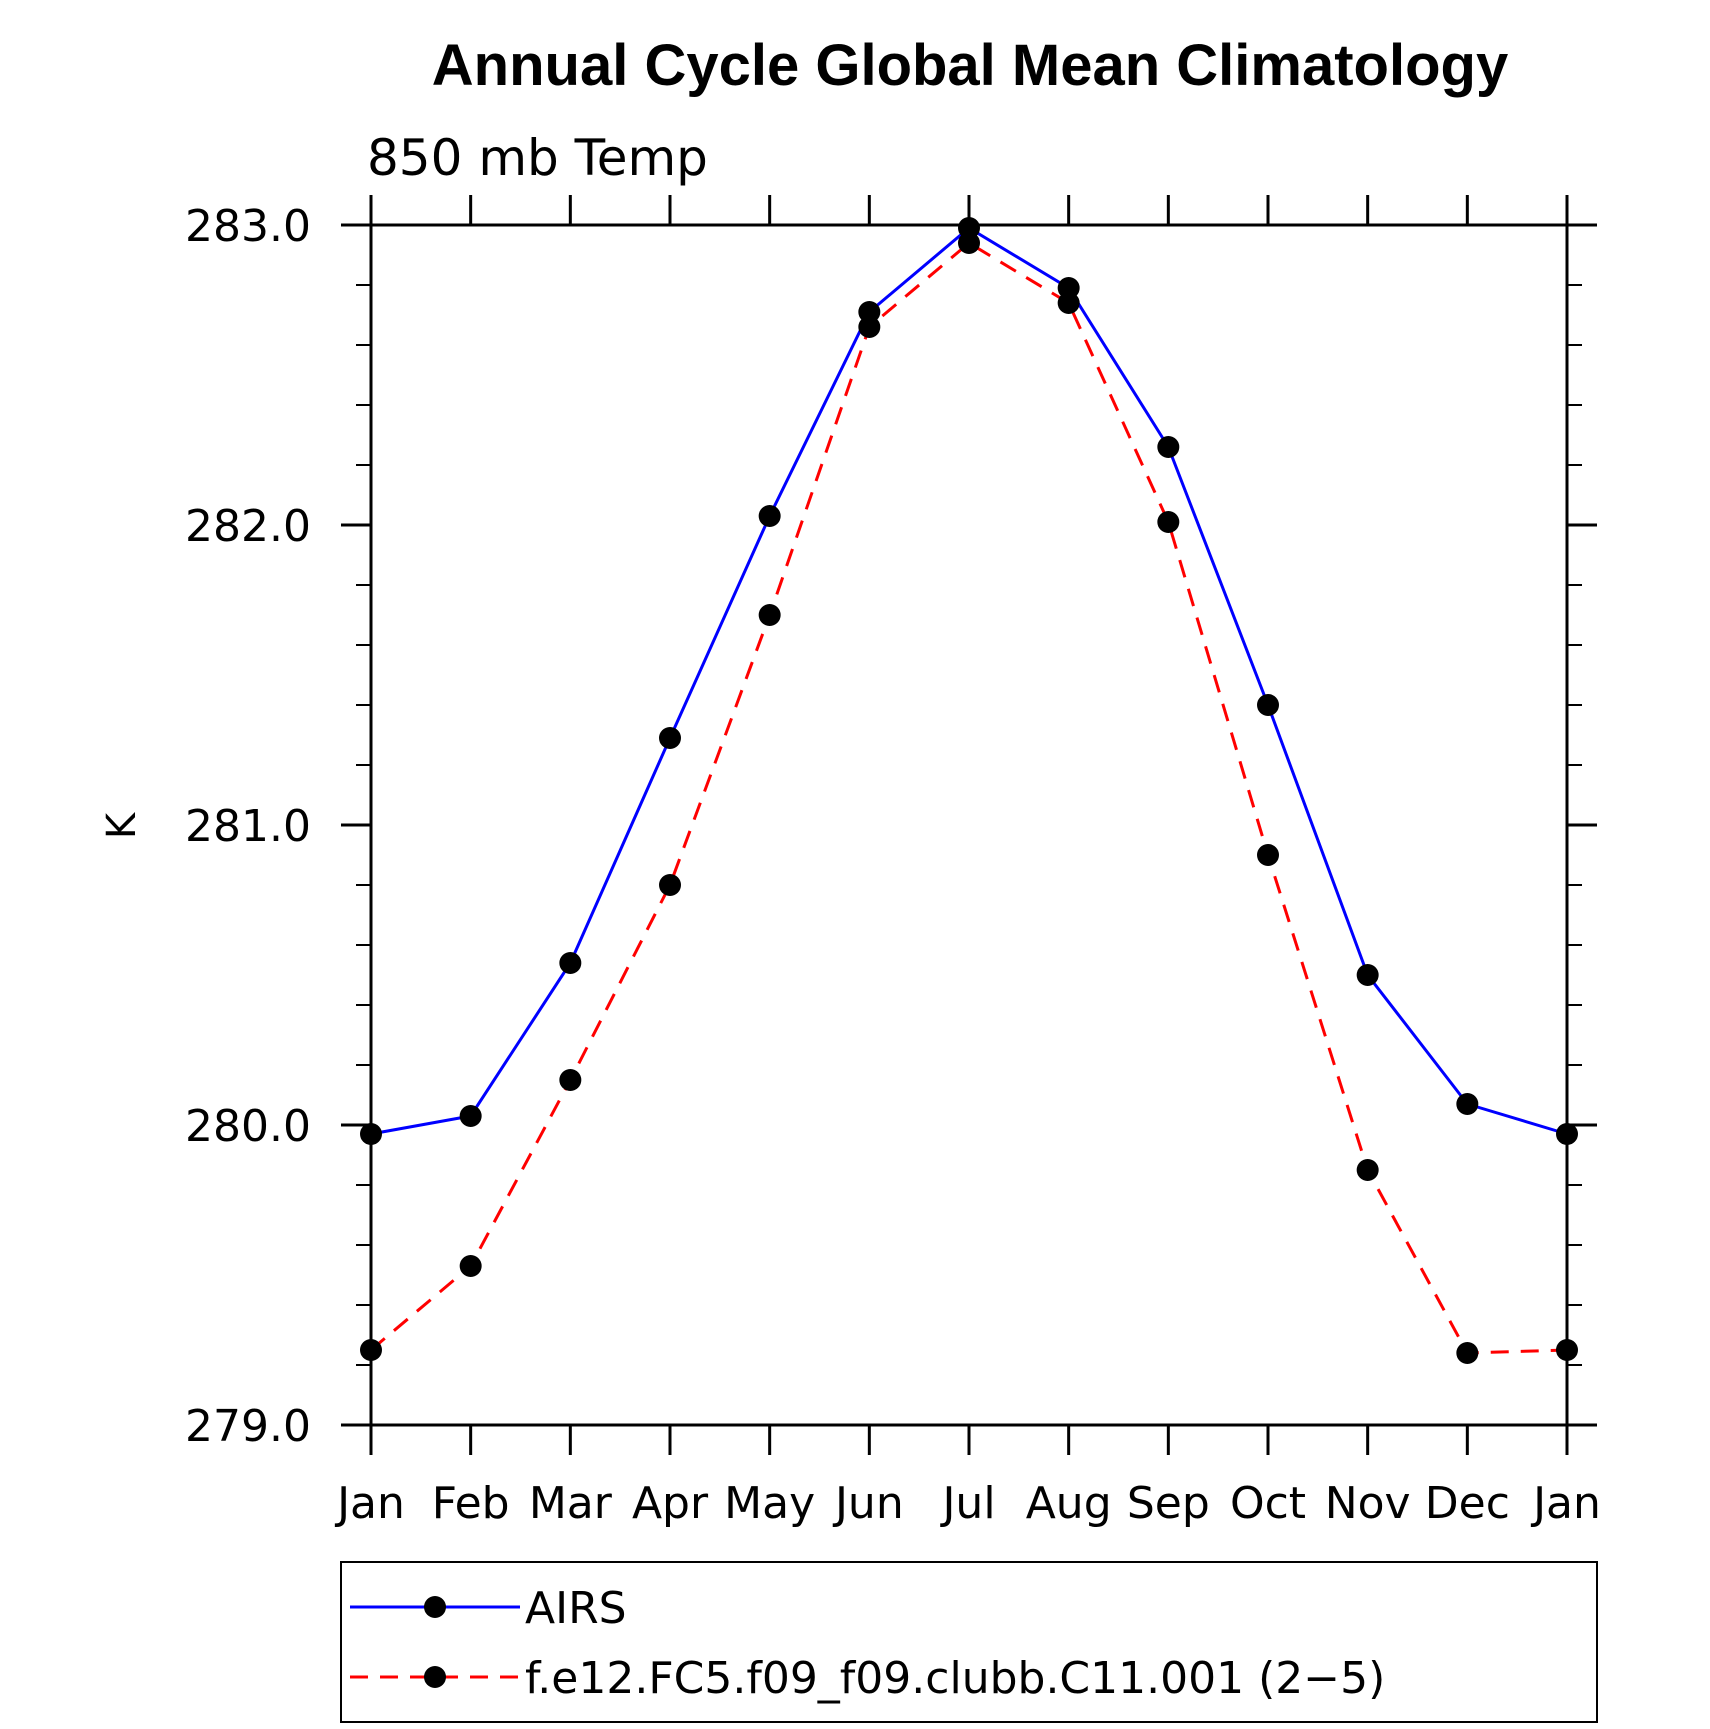 Image resolution: width=1710 pixels, height=1729 pixels. I want to click on y-axis-label: K, so click(122, 825).